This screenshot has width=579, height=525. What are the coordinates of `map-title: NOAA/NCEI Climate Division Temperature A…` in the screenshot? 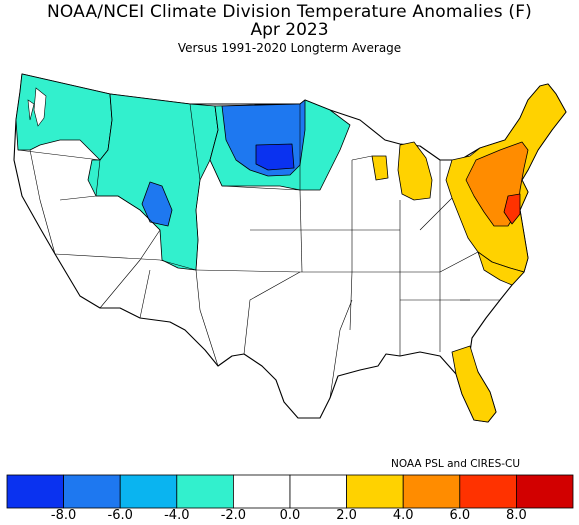 It's located at (289, 12).